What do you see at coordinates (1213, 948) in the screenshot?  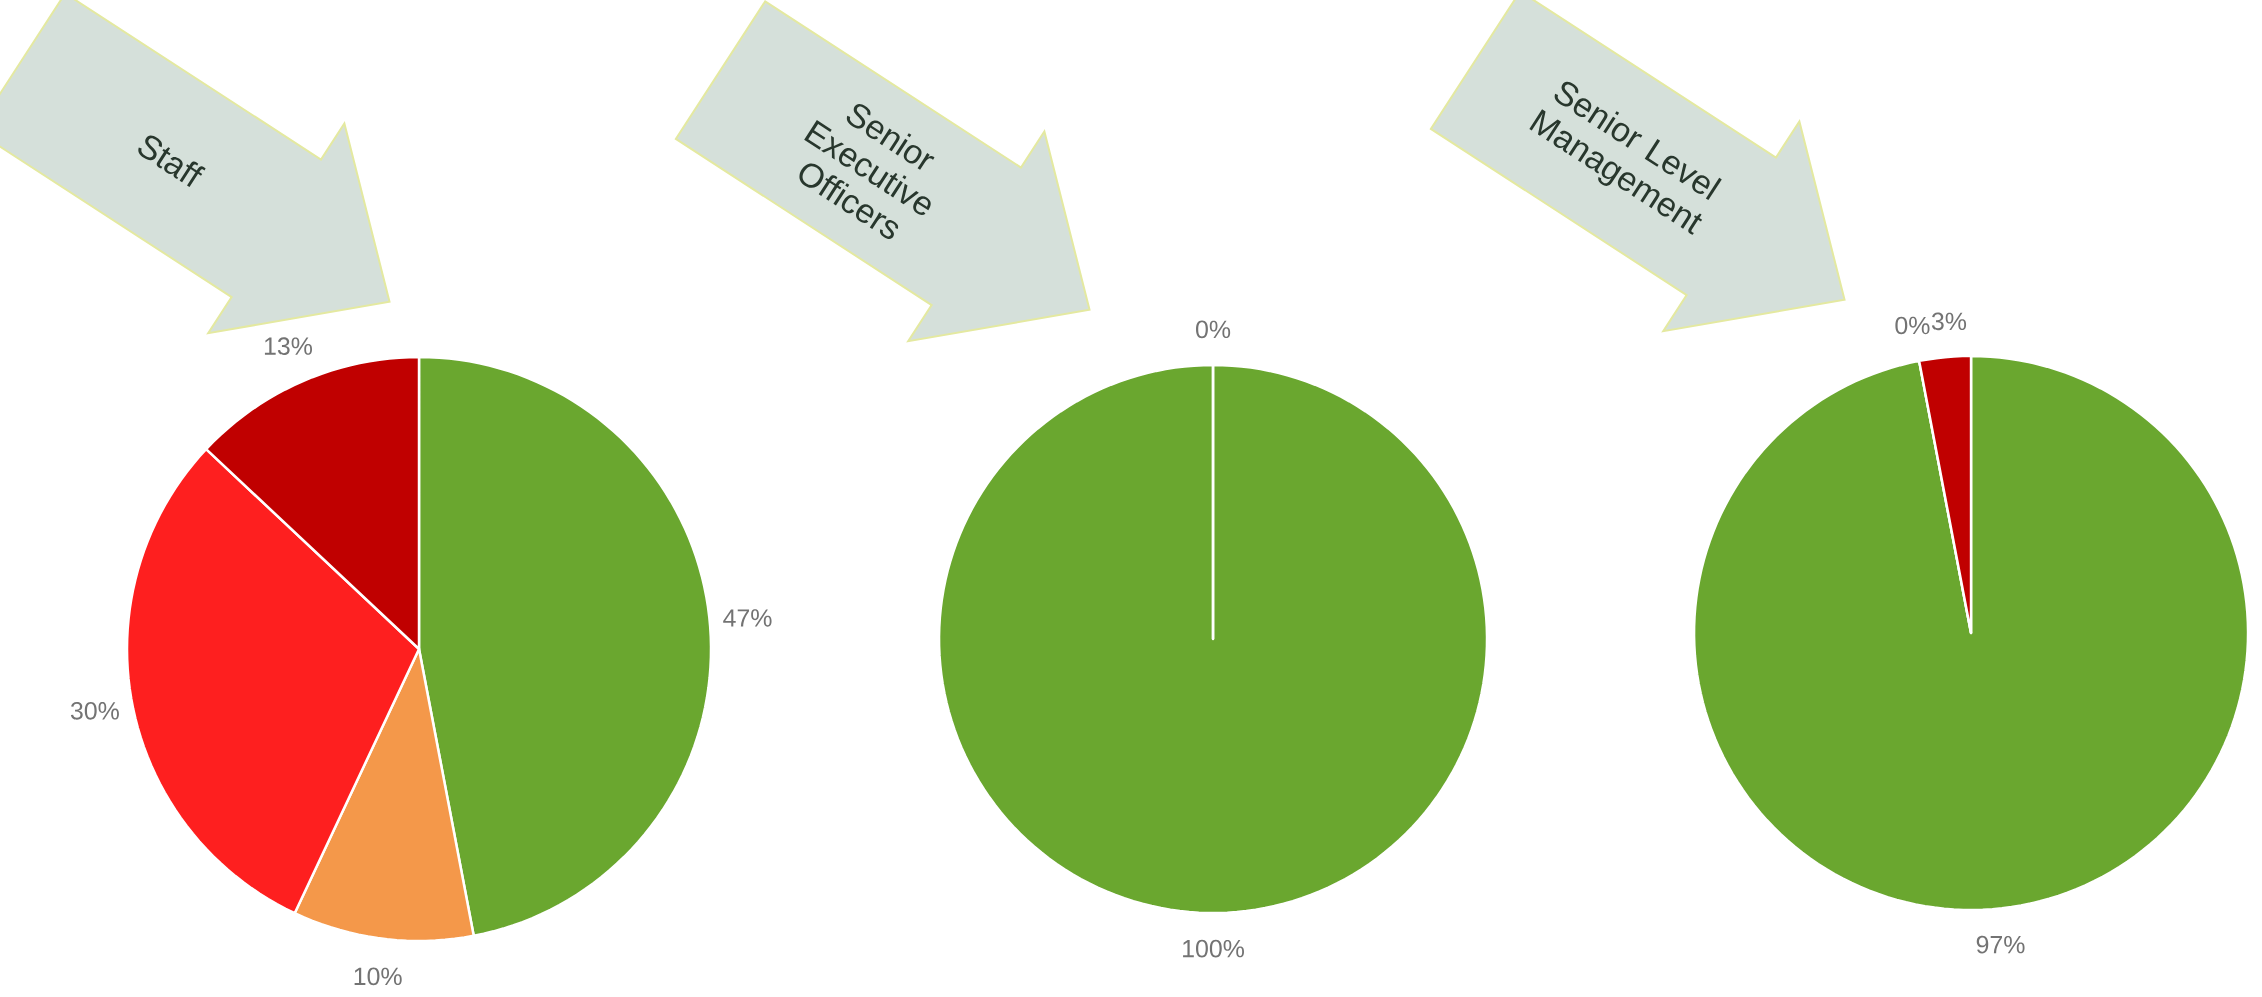 I see `data-label: 100%` at bounding box center [1213, 948].